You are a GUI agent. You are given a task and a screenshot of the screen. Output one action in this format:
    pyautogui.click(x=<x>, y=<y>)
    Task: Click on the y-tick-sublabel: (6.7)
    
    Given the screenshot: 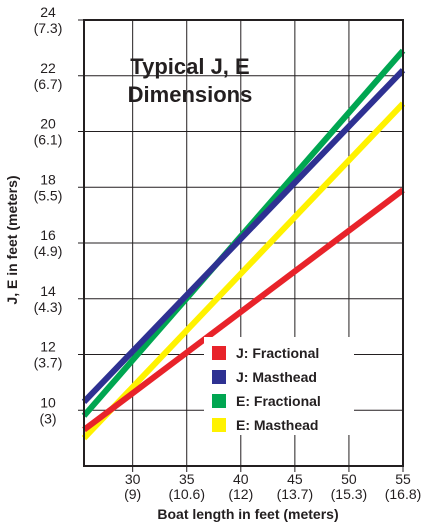 What is the action you would take?
    pyautogui.click(x=48, y=84)
    